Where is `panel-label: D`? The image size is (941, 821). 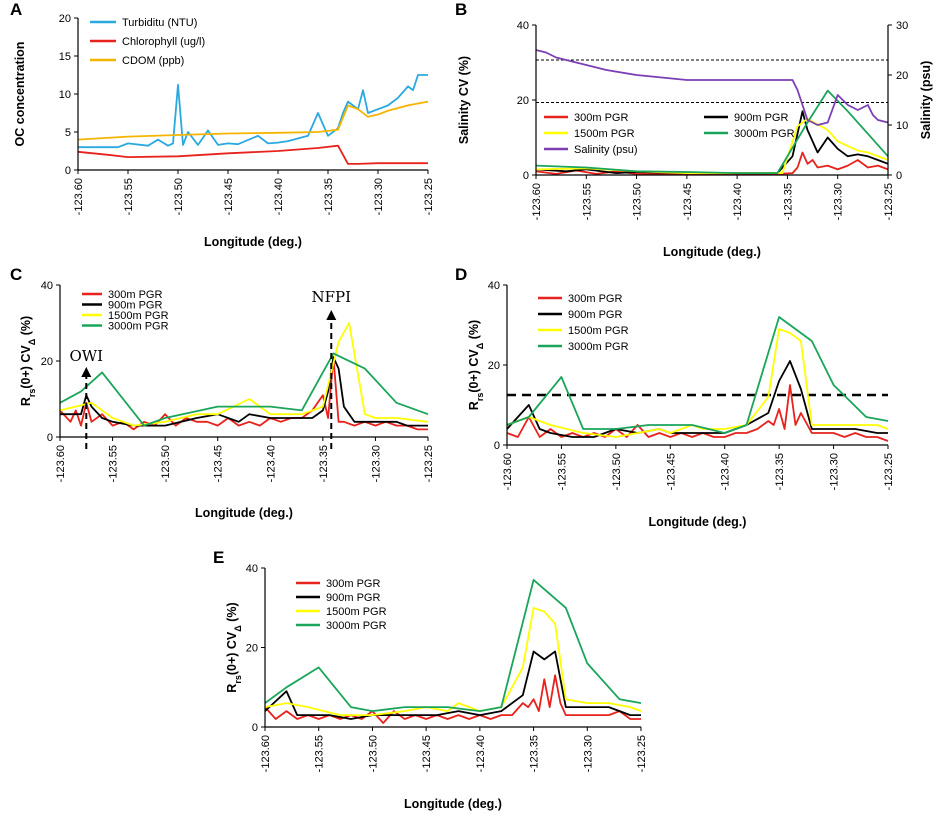 panel-label: D is located at coordinates (461, 274).